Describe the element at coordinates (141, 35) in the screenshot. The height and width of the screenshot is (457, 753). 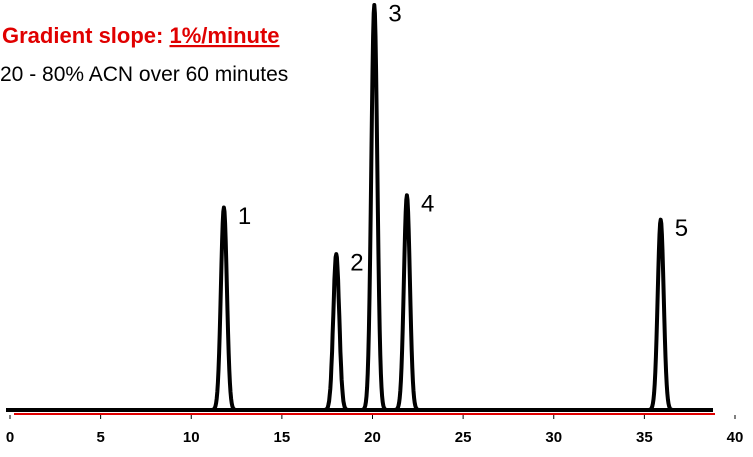
I see `chart-title: Gradient slope: 1%/minute` at that location.